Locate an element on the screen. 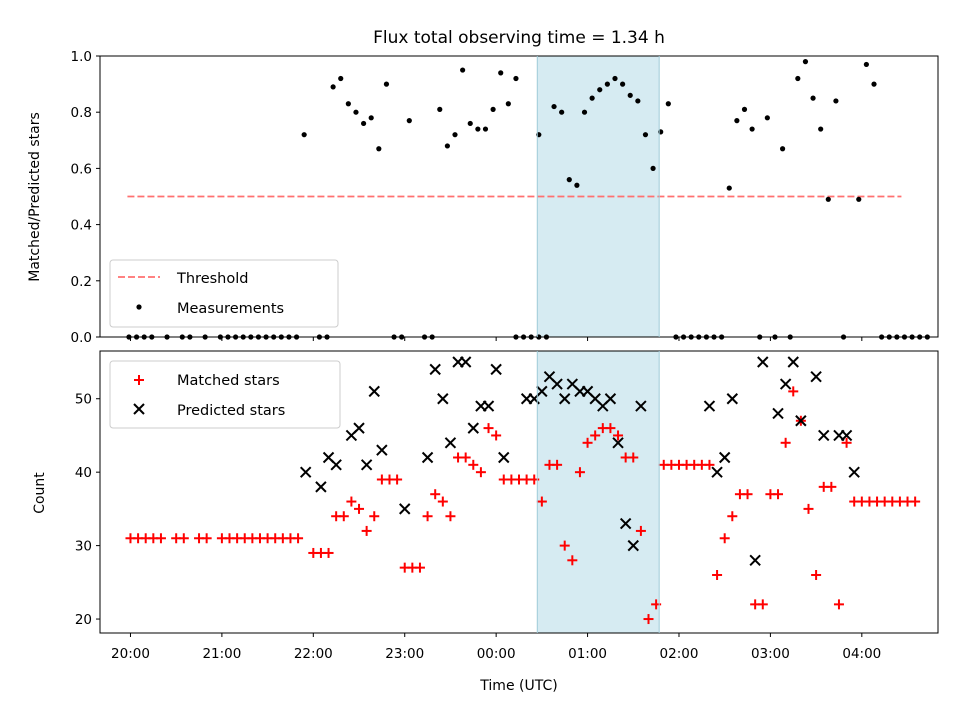 The image size is (960, 720). x-tick-label: 02:00 is located at coordinates (679, 654).